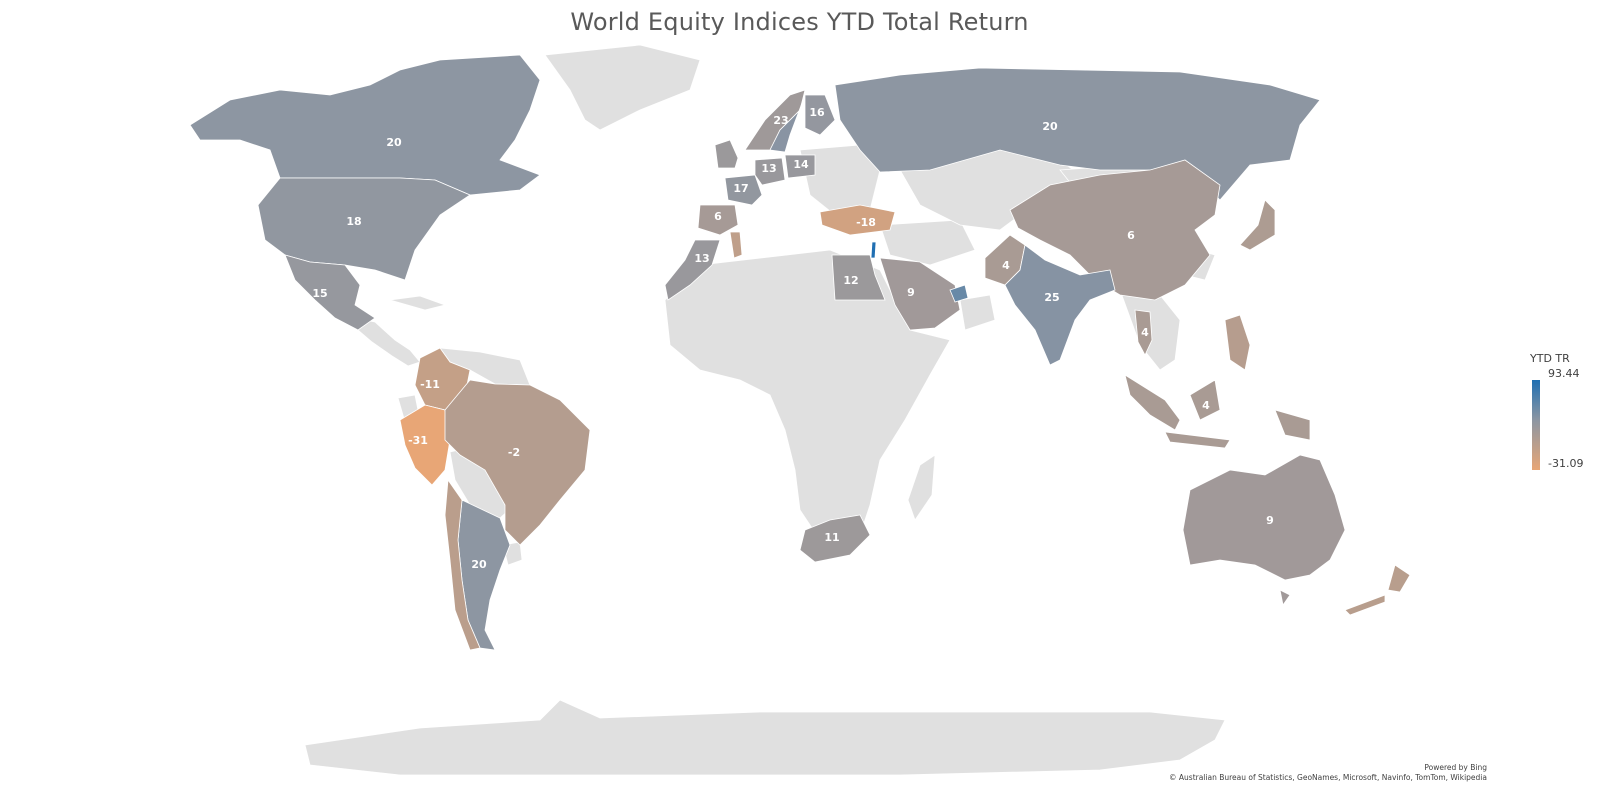  What do you see at coordinates (850, 280) in the screenshot?
I see `label-egypt: 12` at bounding box center [850, 280].